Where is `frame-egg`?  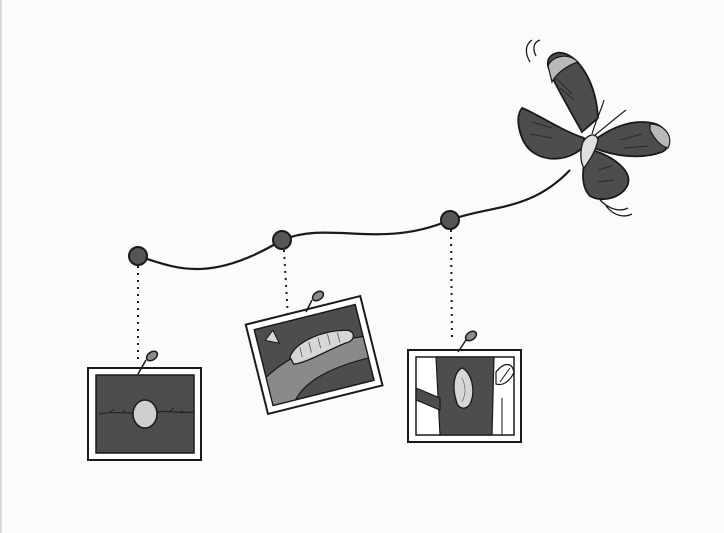 frame-egg is located at coordinates (144, 405).